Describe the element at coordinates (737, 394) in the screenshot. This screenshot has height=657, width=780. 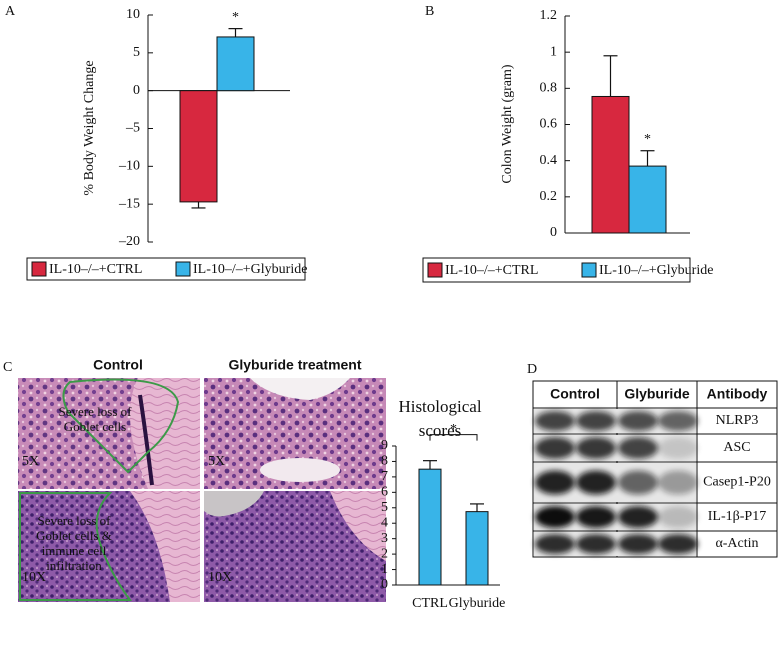
I see `blot-header: Antibody` at that location.